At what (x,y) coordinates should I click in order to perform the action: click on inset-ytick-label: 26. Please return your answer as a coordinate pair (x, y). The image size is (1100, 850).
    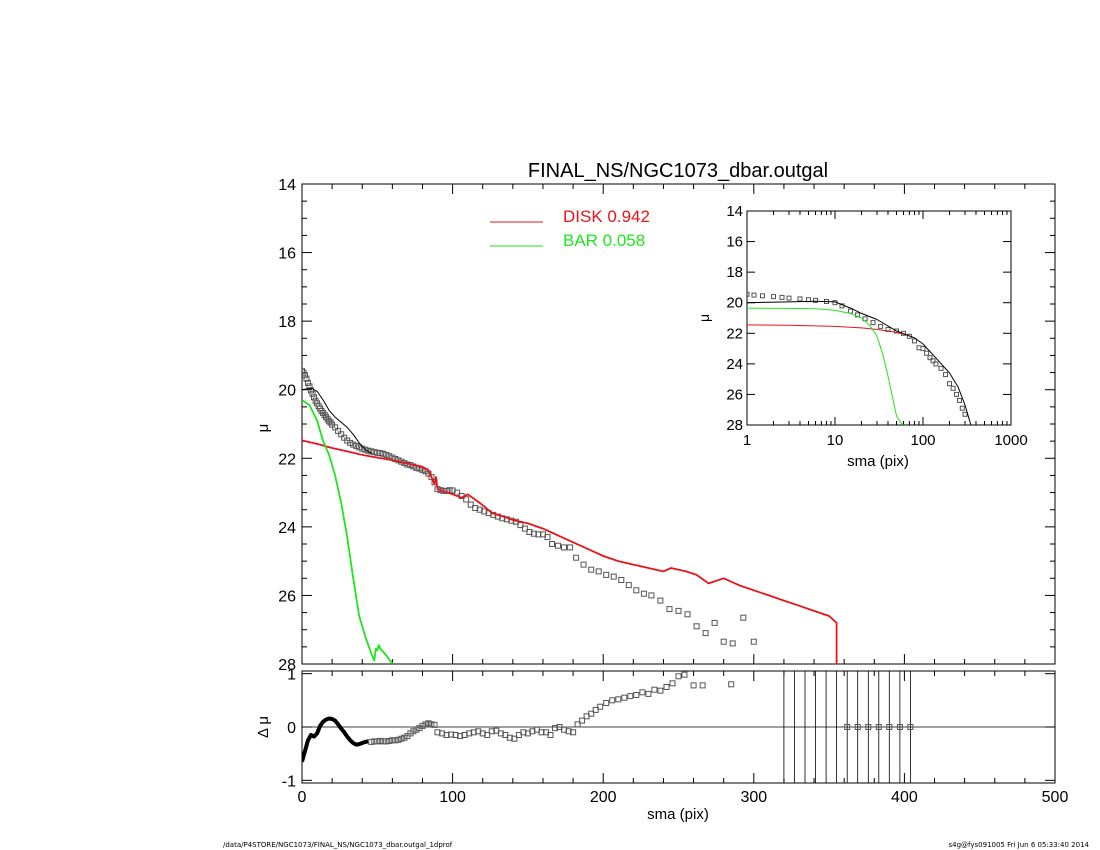
    Looking at the image, I should click on (734, 394).